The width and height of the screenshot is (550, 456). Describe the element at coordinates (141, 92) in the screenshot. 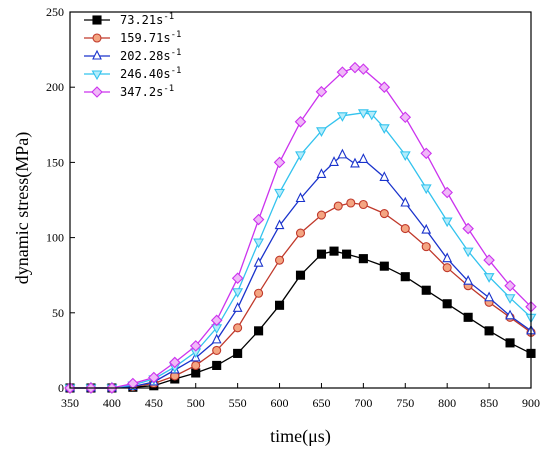

I see `legend-label-name: 347.2s` at that location.